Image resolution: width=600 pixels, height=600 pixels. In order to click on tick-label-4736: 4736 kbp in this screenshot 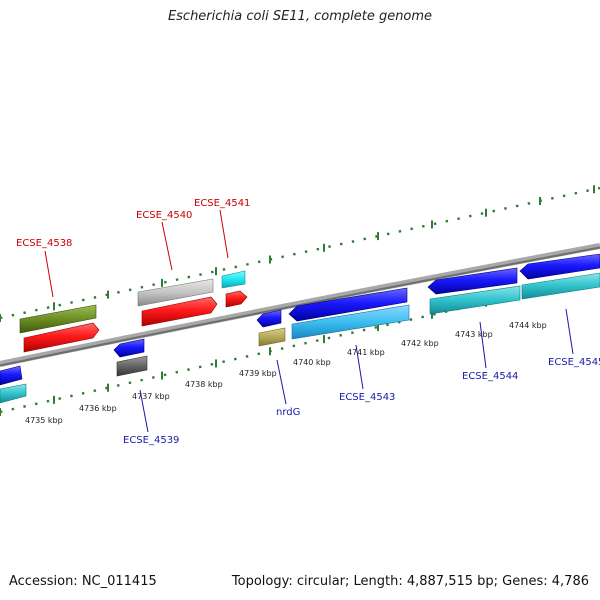, I will do `click(98, 408)`.